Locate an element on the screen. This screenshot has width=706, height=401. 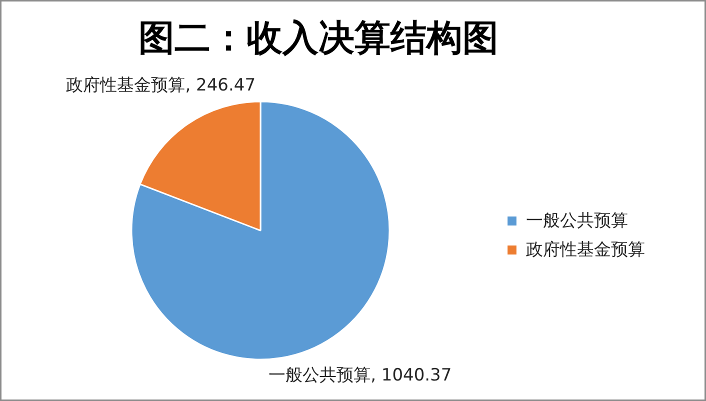
data-label: 一般公共预算, 1040.37 is located at coordinates (360, 376).